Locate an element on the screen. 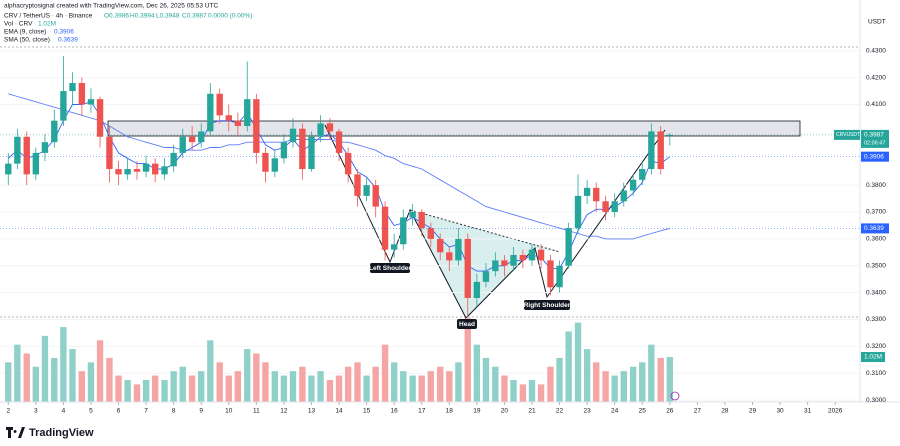 The image size is (900, 446). brand: TradingView is located at coordinates (61, 433).